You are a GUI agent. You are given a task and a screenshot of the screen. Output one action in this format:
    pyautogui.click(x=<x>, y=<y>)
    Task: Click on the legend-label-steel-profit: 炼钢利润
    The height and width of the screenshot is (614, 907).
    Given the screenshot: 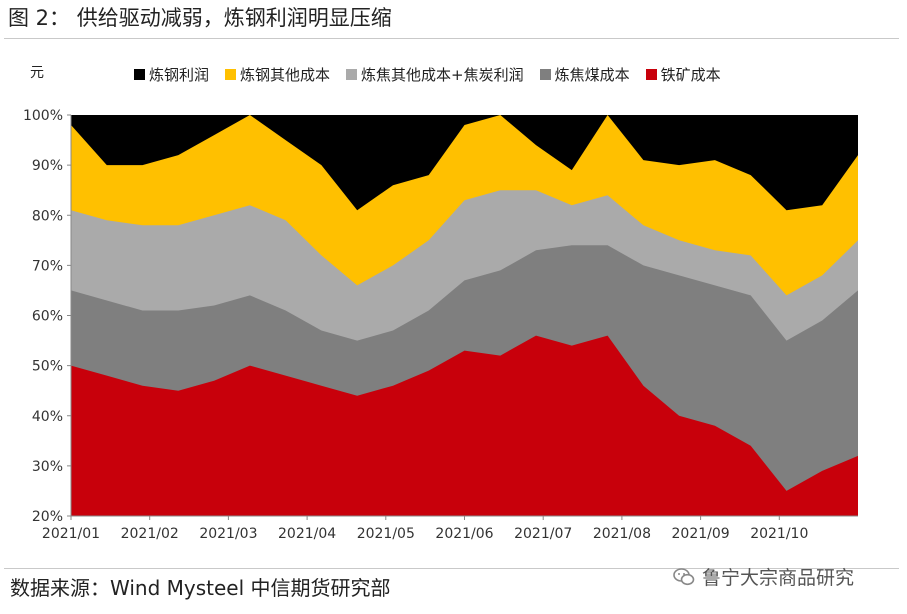 What is the action you would take?
    pyautogui.click(x=179, y=75)
    